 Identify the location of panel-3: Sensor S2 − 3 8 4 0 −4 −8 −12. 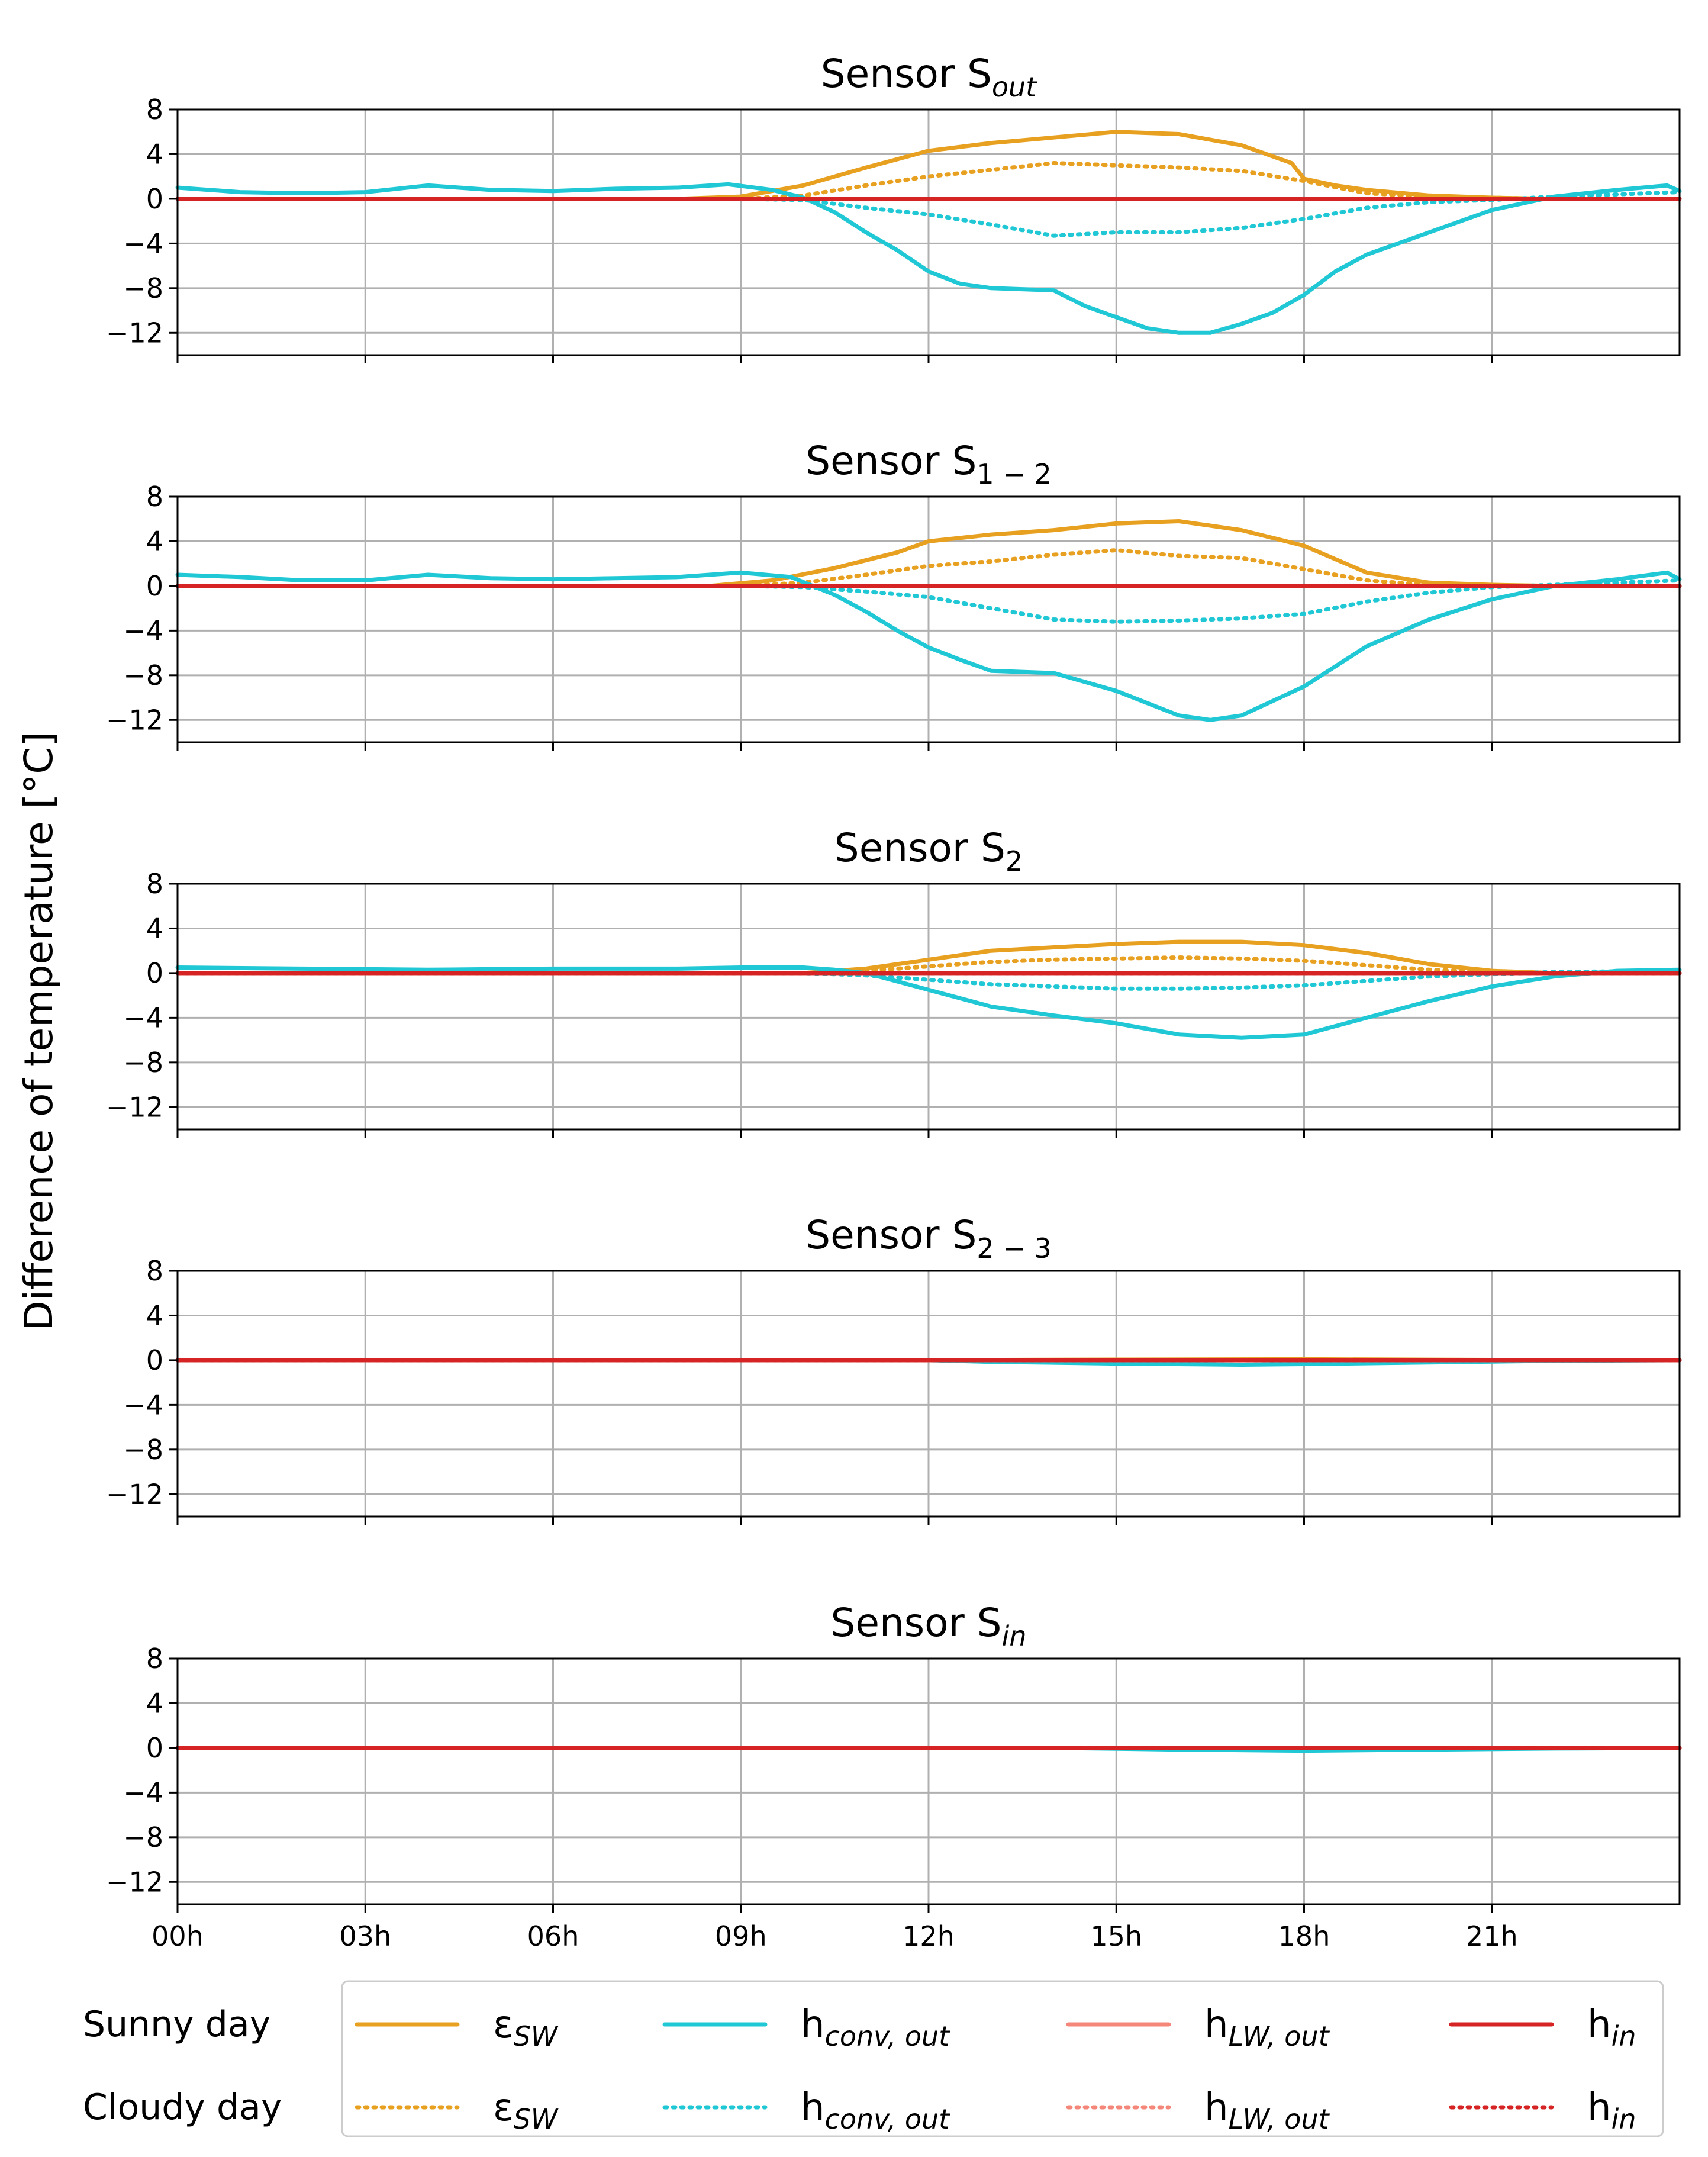
(894, 1368).